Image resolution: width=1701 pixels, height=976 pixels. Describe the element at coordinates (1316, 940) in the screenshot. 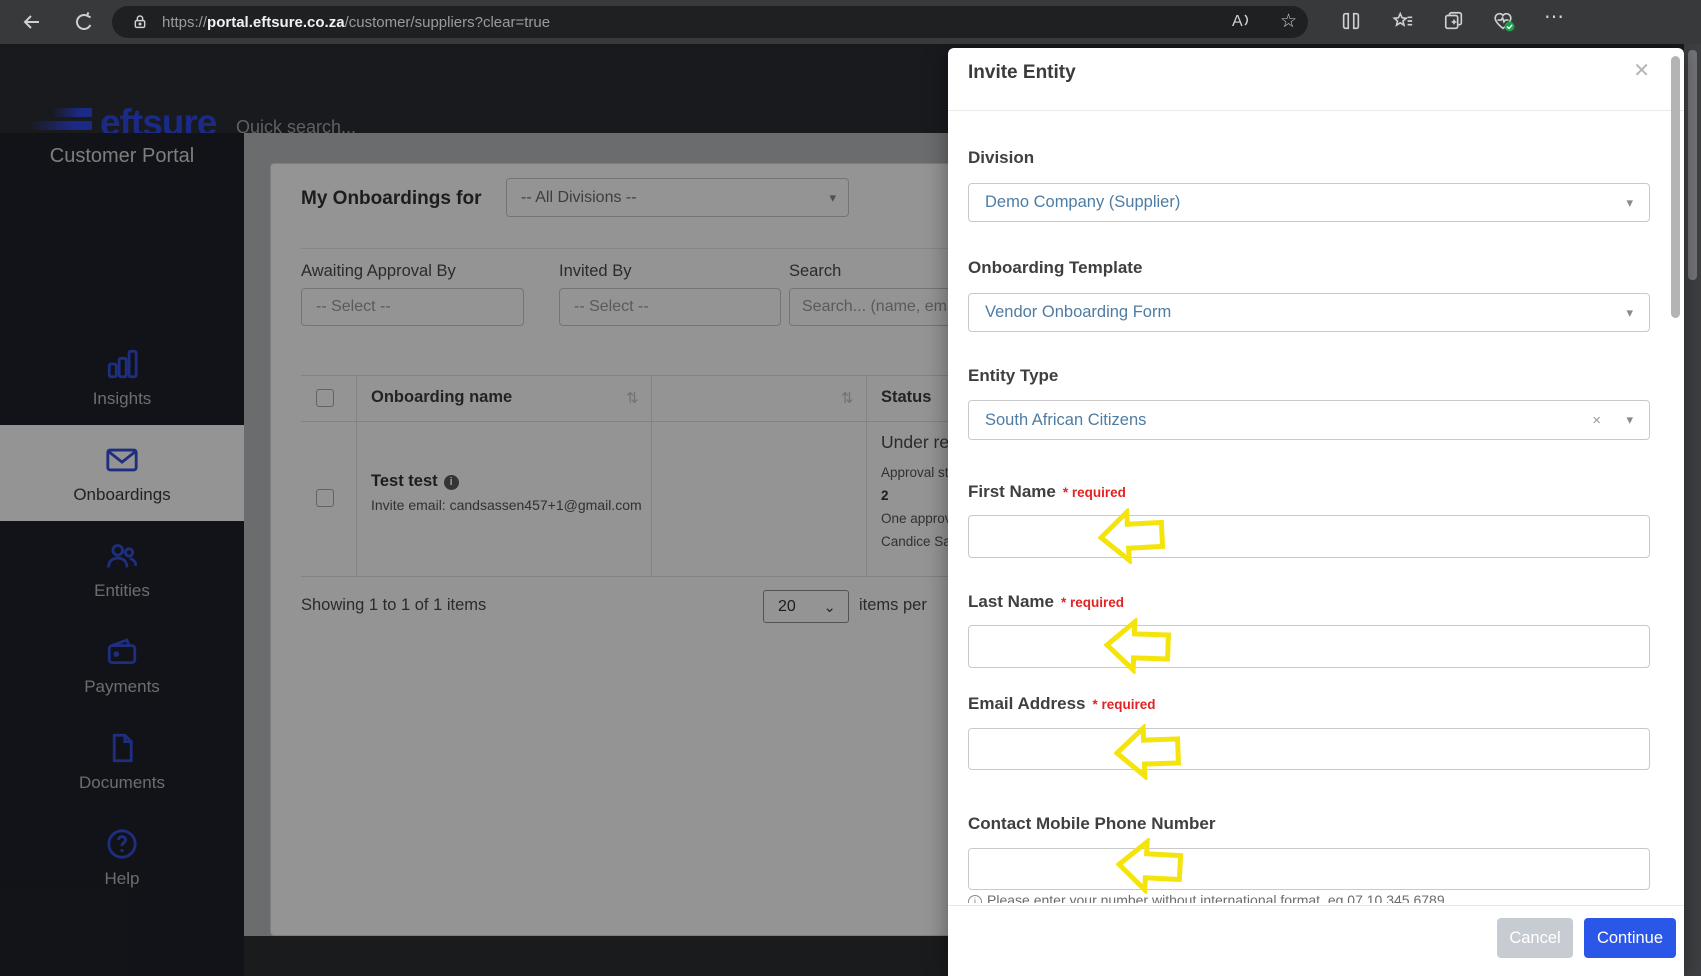

I see `modal-footer: Cancel Continue` at that location.